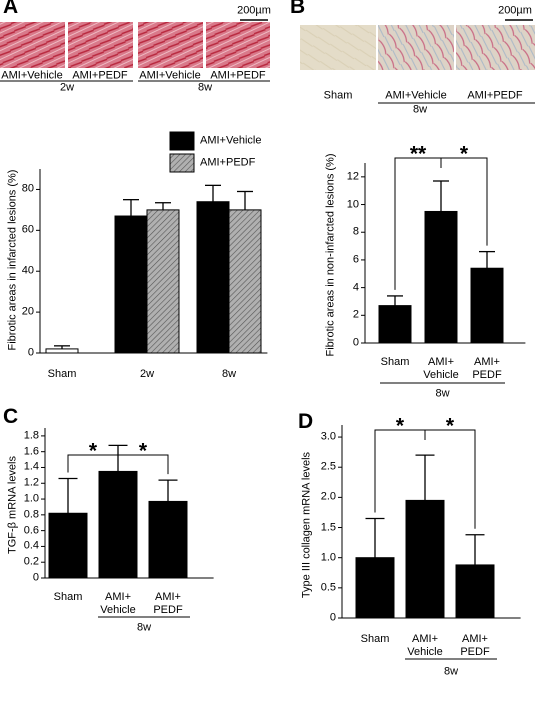  I want to click on image-label: Sham, so click(338, 95).